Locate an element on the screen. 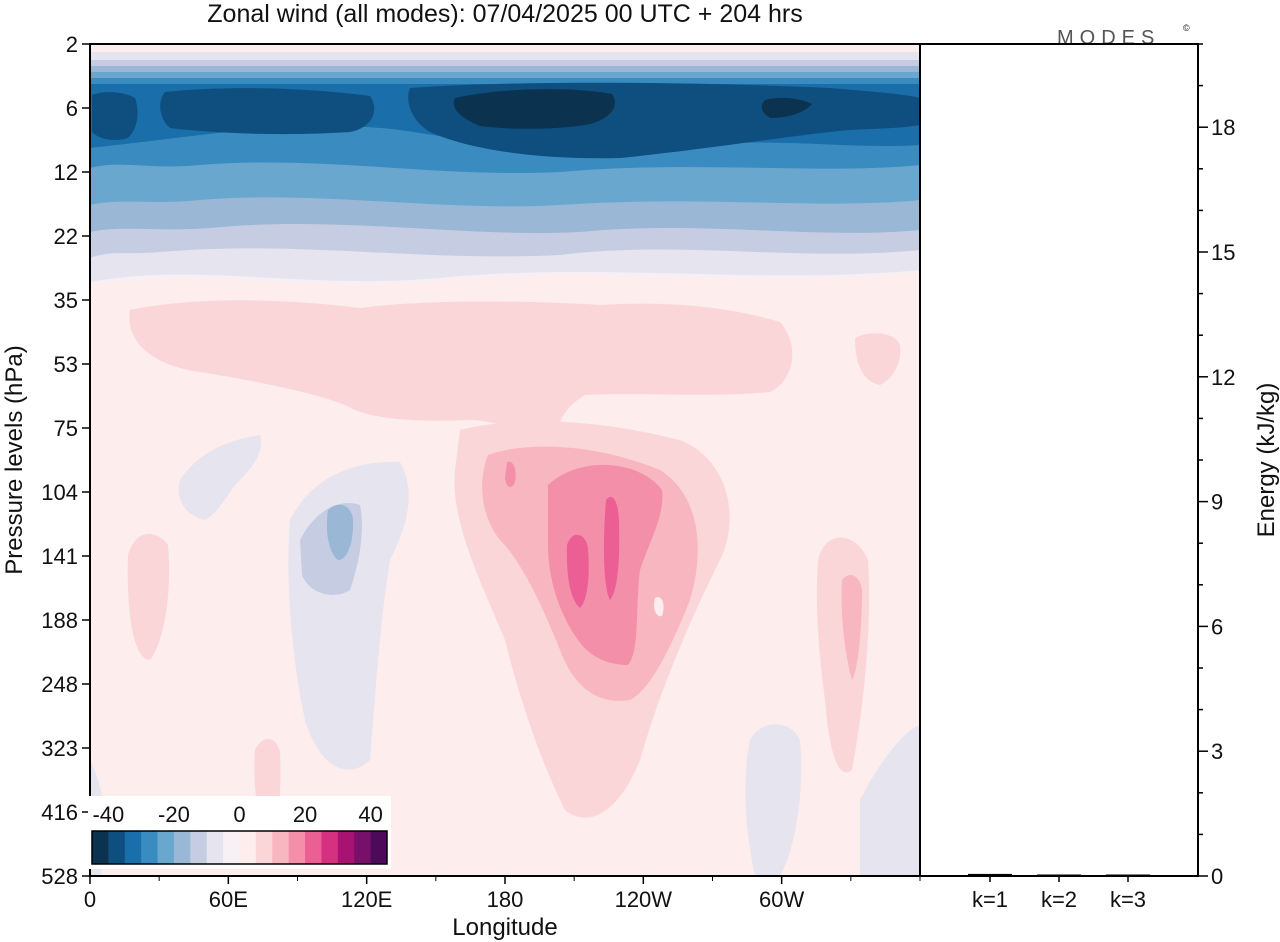  x-axis-label: Longitude is located at coordinates (504, 927).